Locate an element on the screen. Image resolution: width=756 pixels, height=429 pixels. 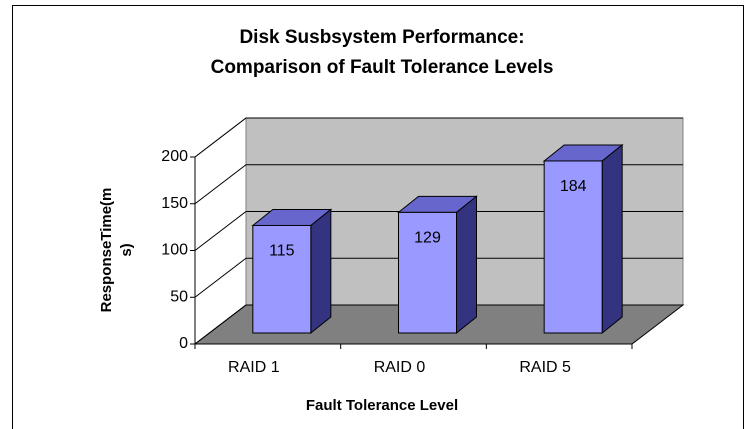
y-tick-label: 200 is located at coordinates (174, 156).